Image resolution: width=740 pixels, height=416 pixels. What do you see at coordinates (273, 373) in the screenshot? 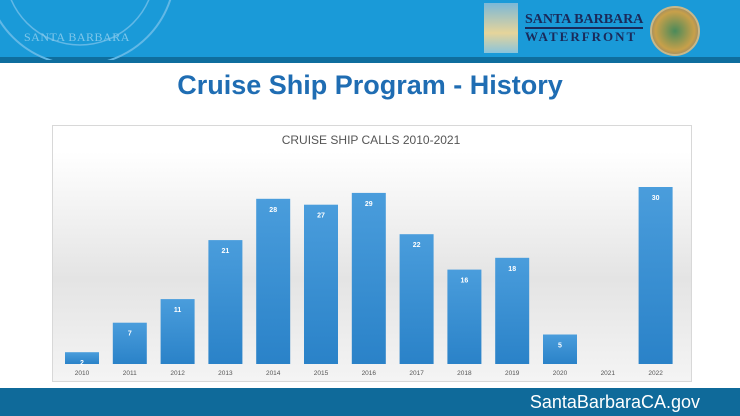
I see `x-tick-label: 2014` at bounding box center [273, 373].